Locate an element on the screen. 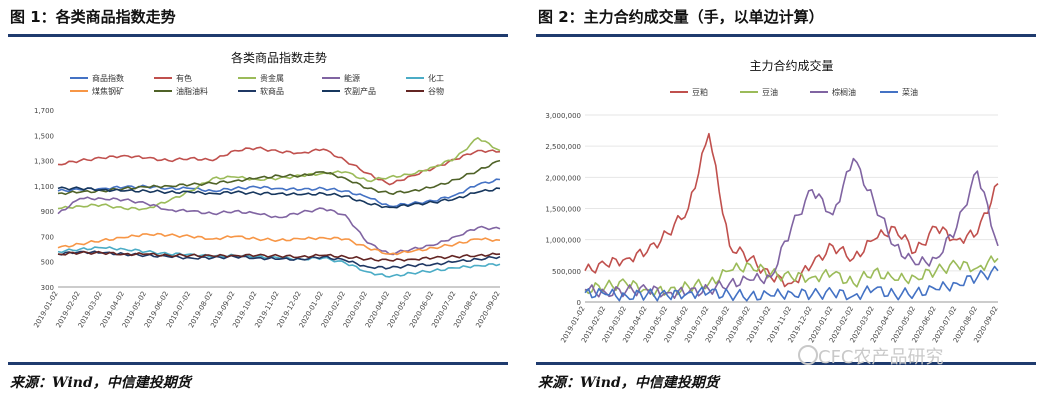 This screenshot has width=1051, height=405. series-line-贵金属 is located at coordinates (279, 174).